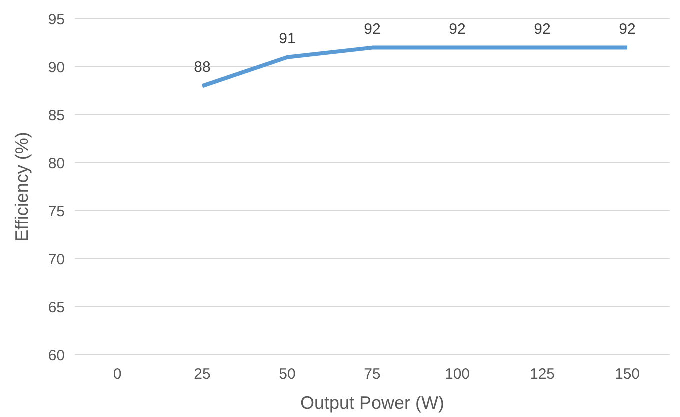  Describe the element at coordinates (56, 67) in the screenshot. I see `y-tick-label: 90` at that location.